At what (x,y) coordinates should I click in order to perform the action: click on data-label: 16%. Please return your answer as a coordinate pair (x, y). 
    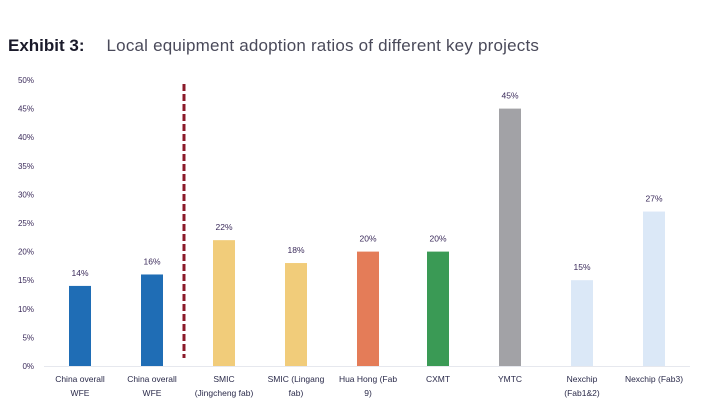
    Looking at the image, I should click on (151, 261).